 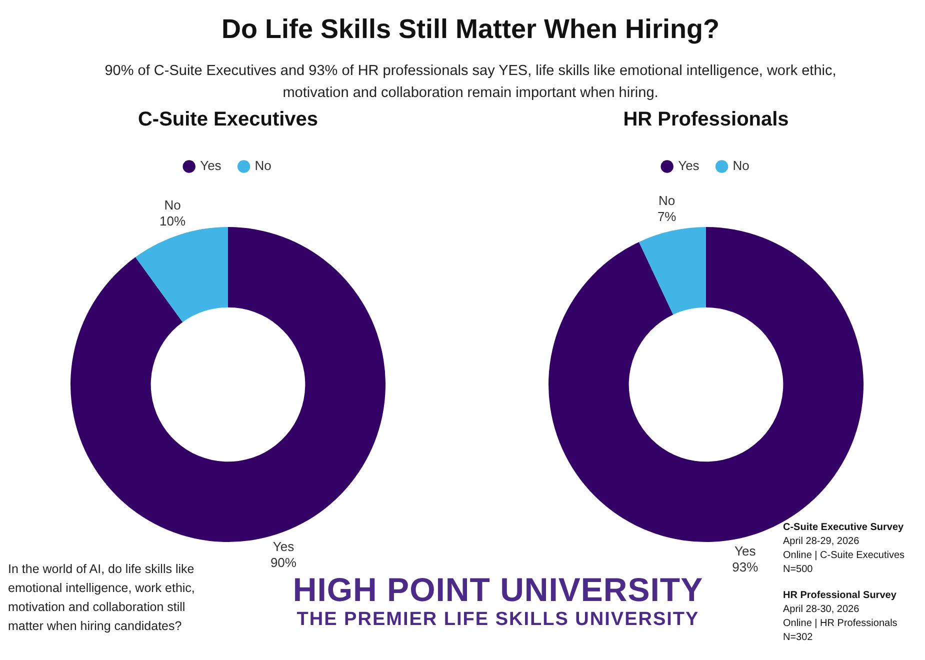 I want to click on data-label: 93%, so click(x=745, y=566).